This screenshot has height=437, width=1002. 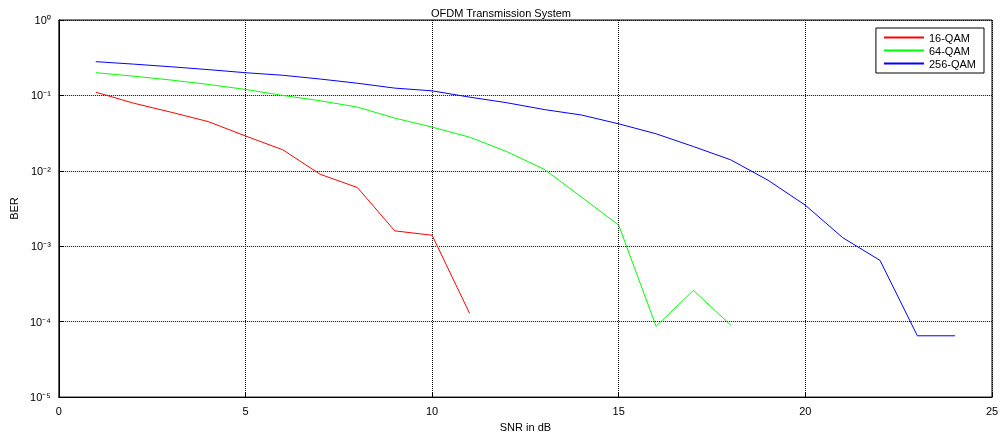 I want to click on x-tick-label: 20, so click(x=805, y=410).